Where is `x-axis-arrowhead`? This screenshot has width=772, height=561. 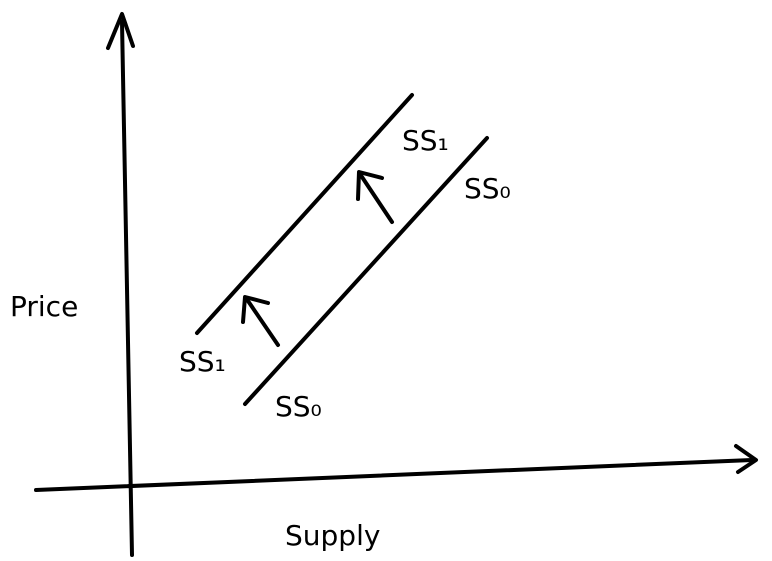
x-axis-arrowhead is located at coordinates (746, 459).